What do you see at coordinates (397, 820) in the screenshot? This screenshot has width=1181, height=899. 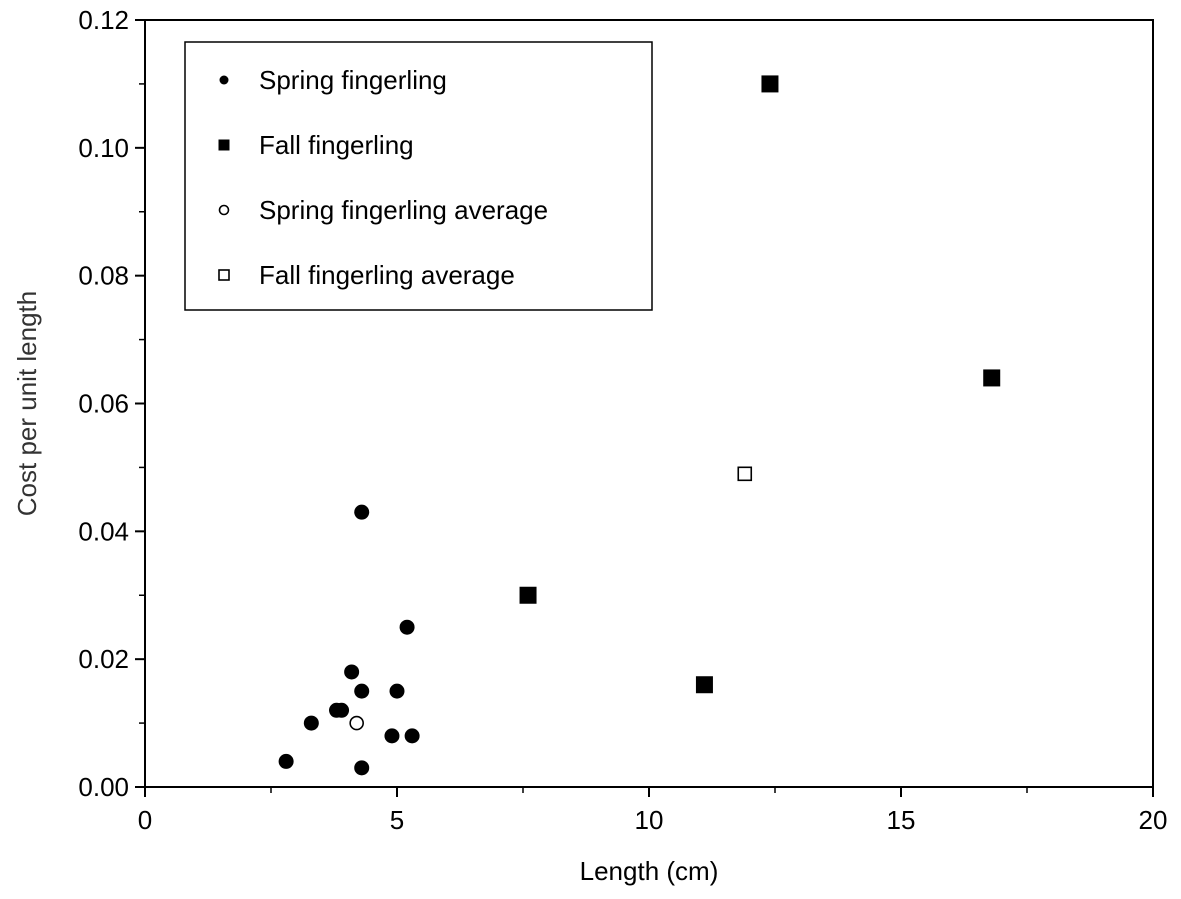 I see `x-tick-label: 5` at bounding box center [397, 820].